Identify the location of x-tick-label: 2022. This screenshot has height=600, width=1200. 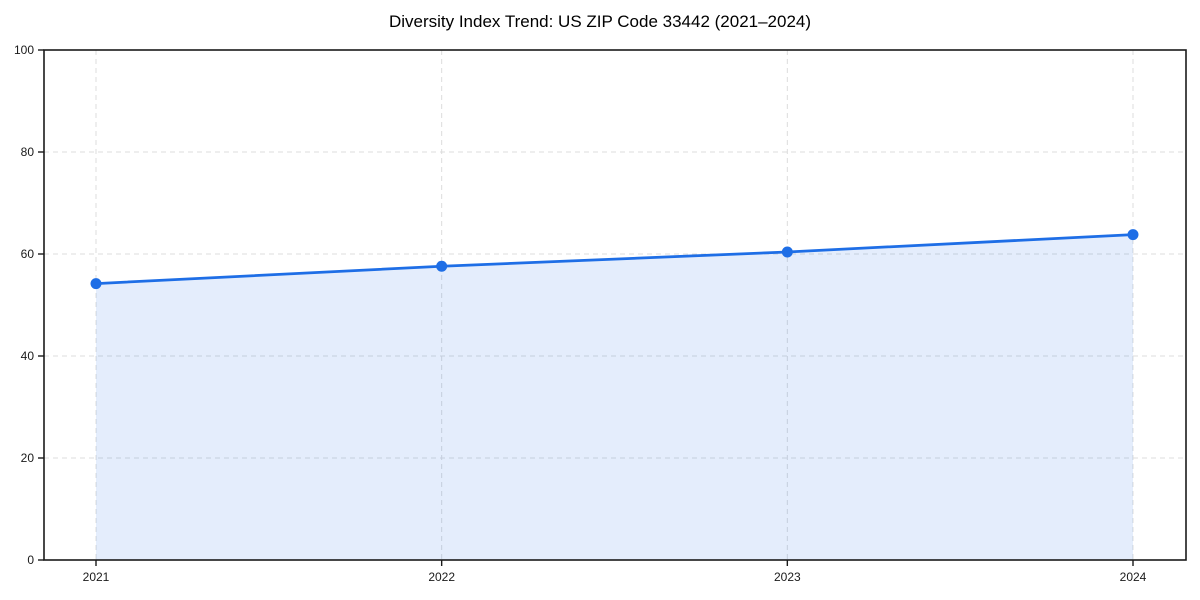
(441, 577).